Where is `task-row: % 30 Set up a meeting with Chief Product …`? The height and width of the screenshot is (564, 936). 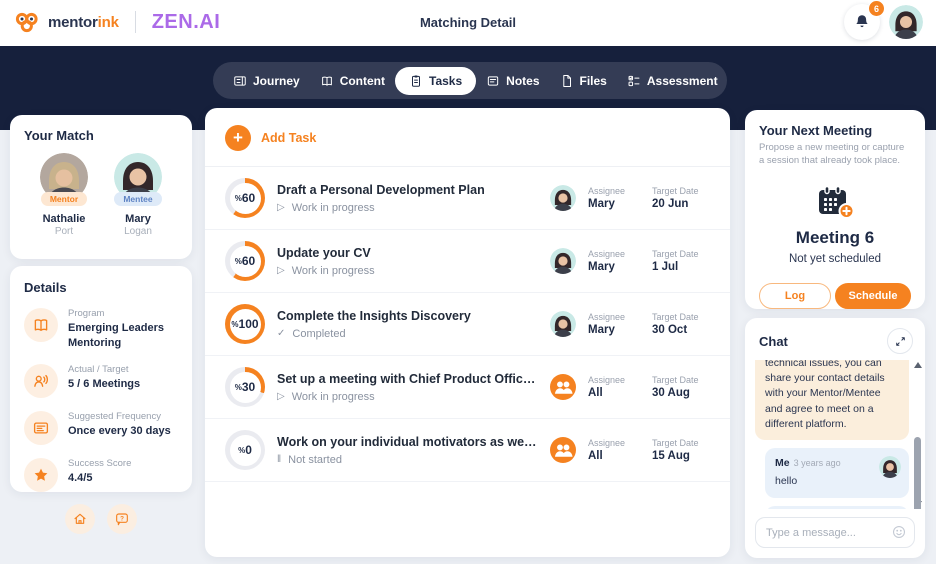
task-row: % 30 Set up a meeting with Chief Product … is located at coordinates (467, 387).